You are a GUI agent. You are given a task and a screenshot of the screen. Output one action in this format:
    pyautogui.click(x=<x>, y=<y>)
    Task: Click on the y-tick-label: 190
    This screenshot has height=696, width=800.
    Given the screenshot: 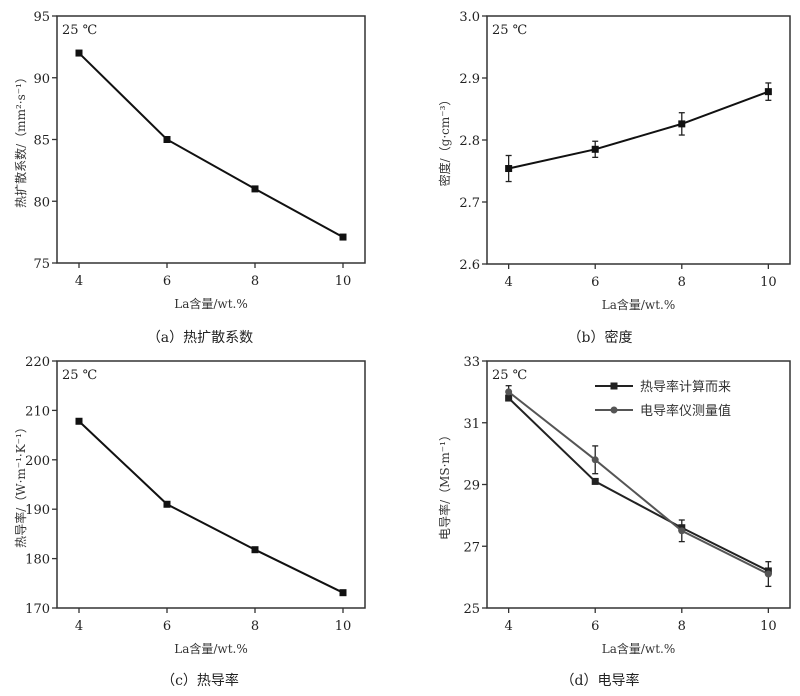 What is the action you would take?
    pyautogui.click(x=37, y=510)
    